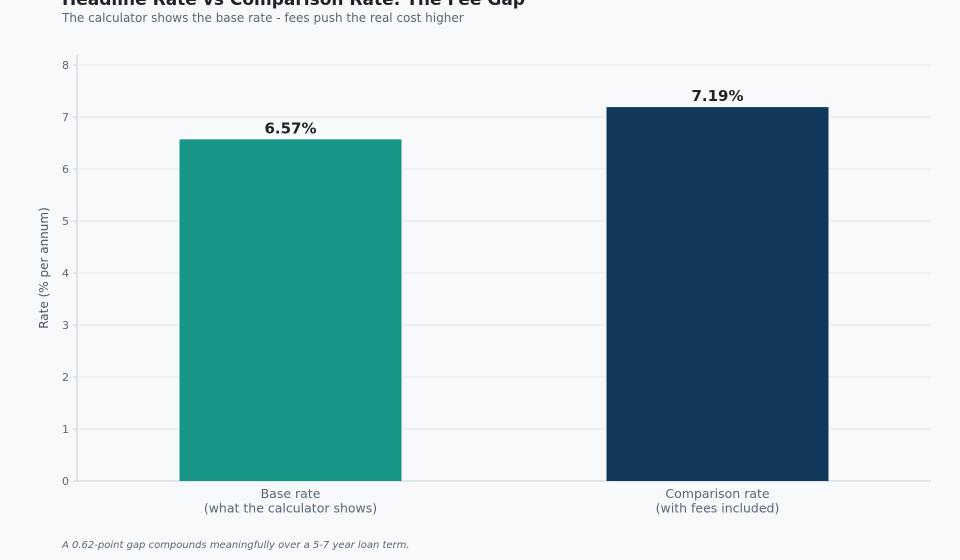  What do you see at coordinates (65, 117) in the screenshot?
I see `y-tick-label: 7` at bounding box center [65, 117].